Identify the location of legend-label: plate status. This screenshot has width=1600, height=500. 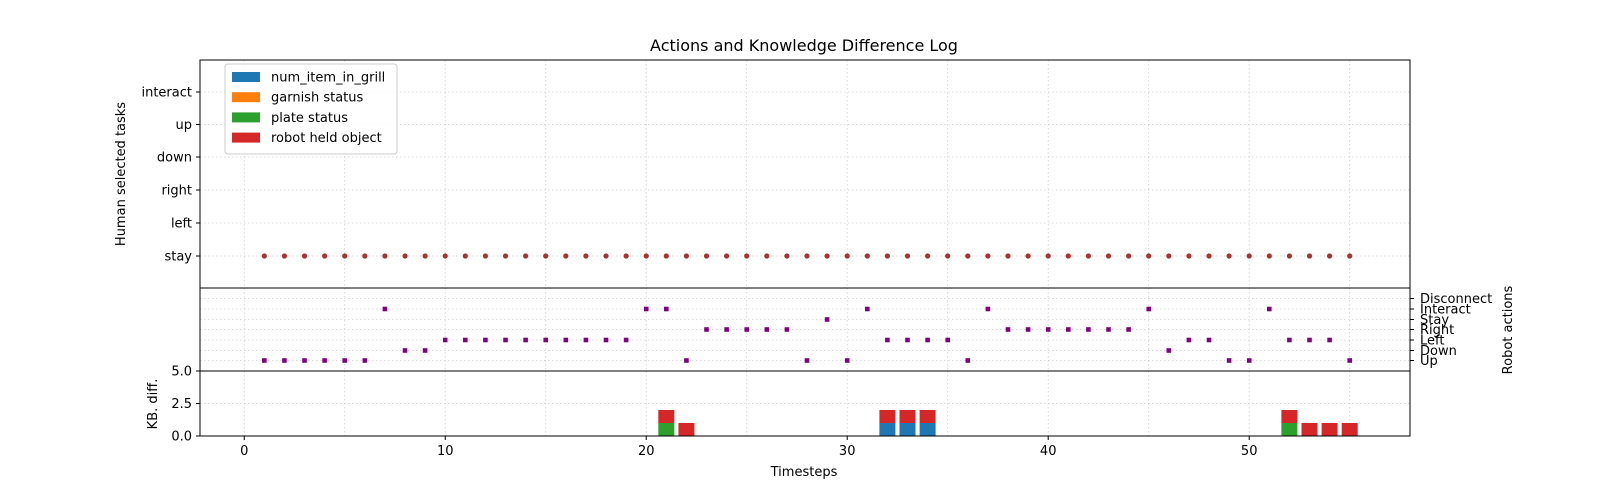
(309, 118).